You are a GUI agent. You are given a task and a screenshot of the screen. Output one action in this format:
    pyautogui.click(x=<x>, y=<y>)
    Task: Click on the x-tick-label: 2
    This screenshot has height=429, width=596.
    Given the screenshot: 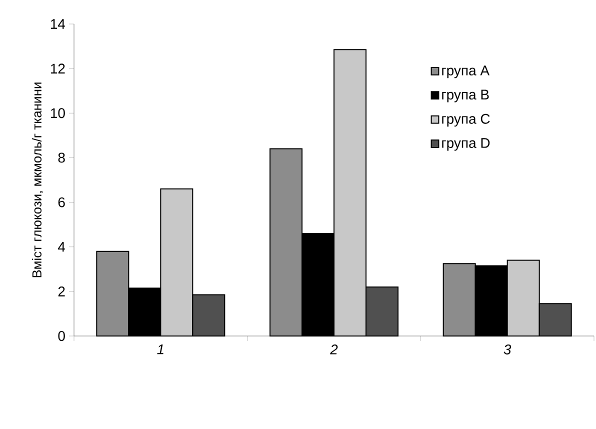 What is the action you would take?
    pyautogui.click(x=334, y=349)
    